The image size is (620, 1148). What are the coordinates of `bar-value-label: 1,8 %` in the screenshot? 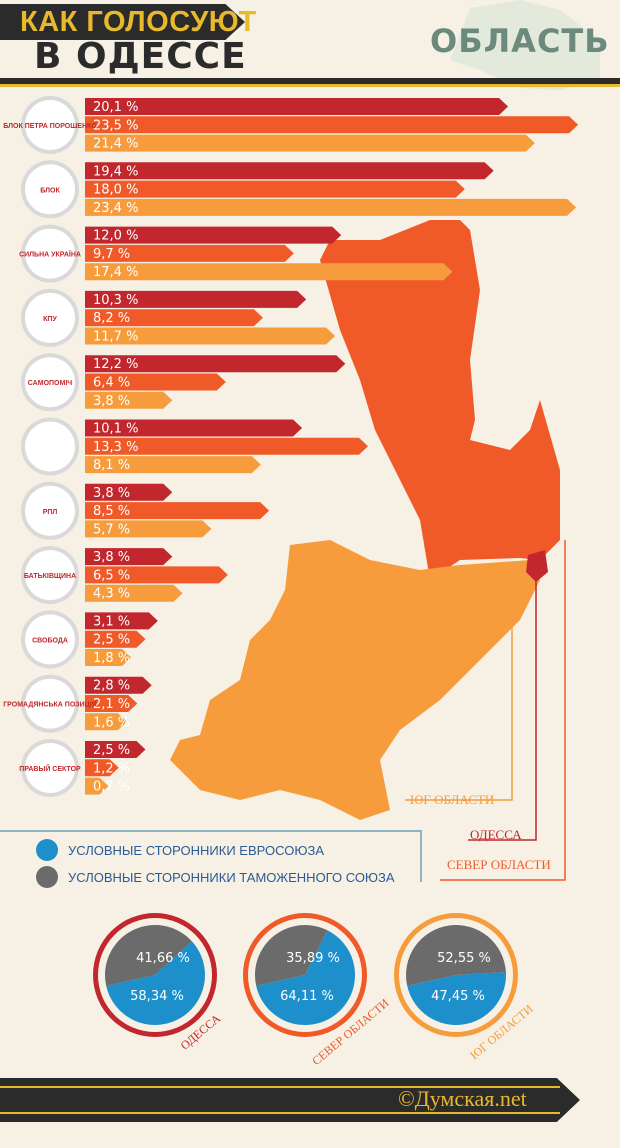 It's located at (111, 658).